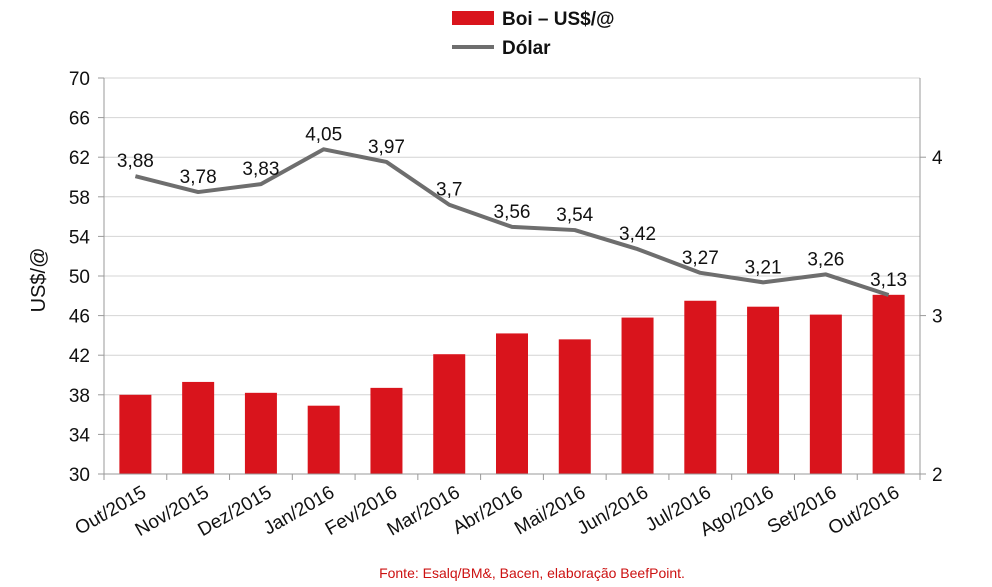 The width and height of the screenshot is (992, 587). I want to click on data-label: 3,7, so click(449, 190).